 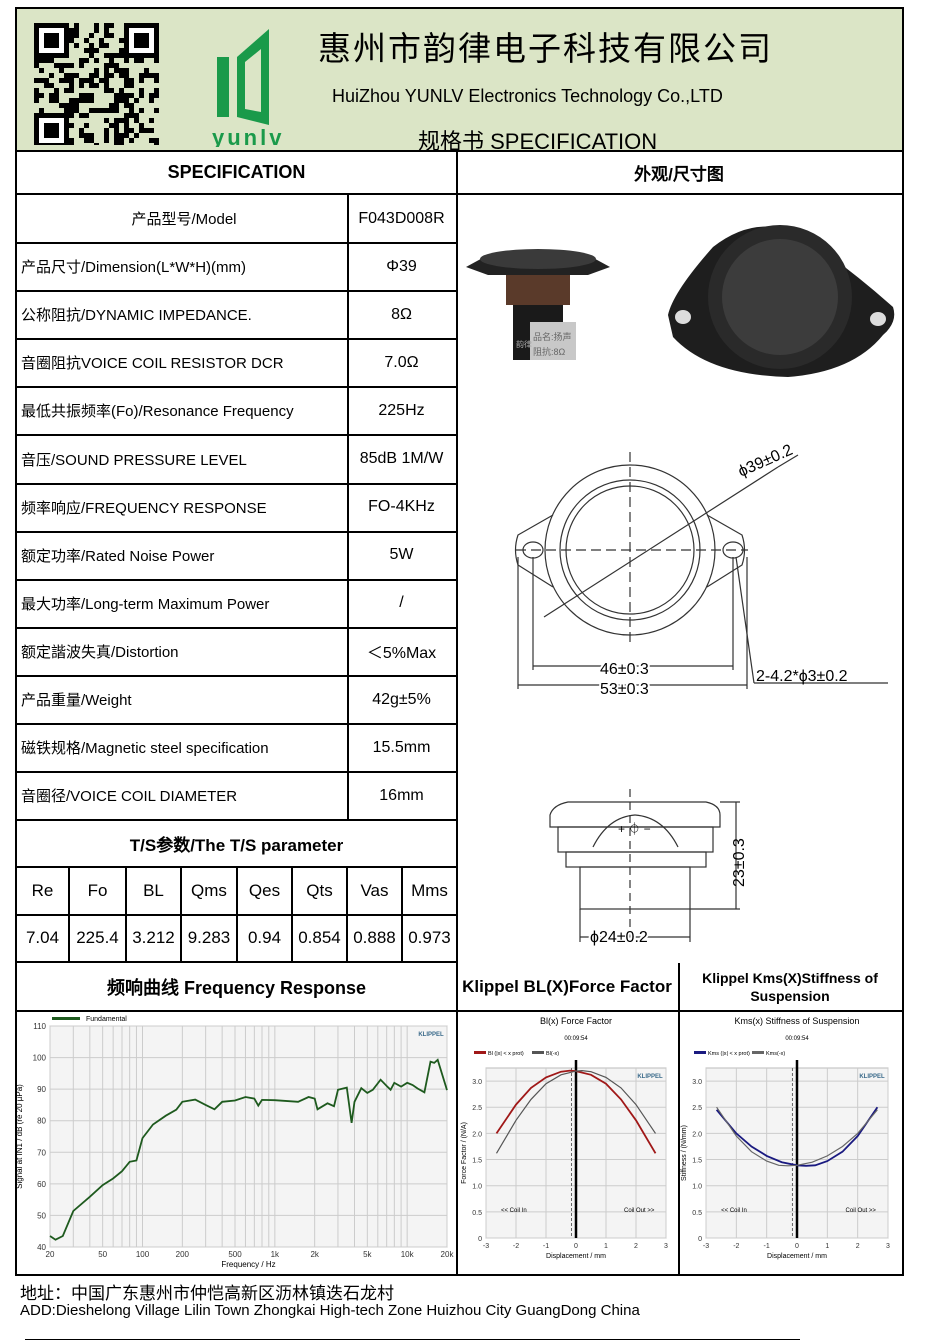 I want to click on ts-value: 0.854, so click(x=320, y=938).